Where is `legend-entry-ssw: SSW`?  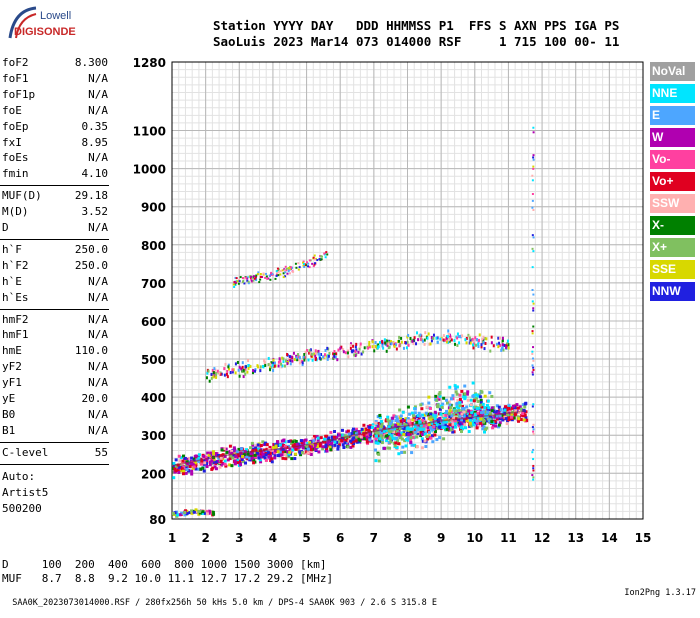 legend-entry-ssw: SSW is located at coordinates (672, 203).